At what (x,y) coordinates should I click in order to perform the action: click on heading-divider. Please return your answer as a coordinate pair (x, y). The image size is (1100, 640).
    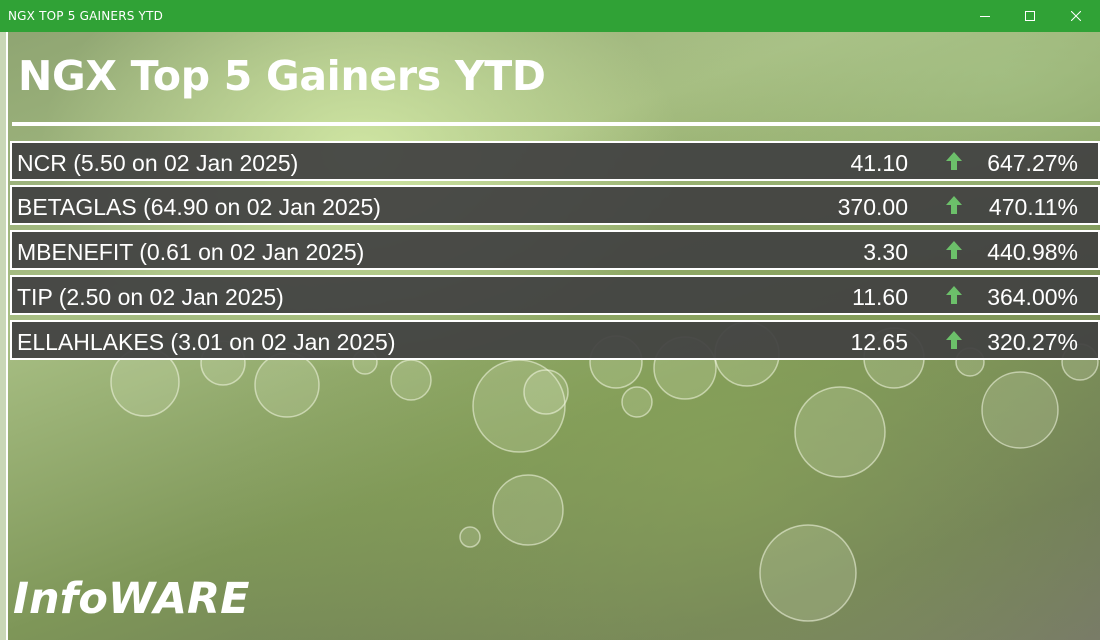
    Looking at the image, I should click on (556, 124).